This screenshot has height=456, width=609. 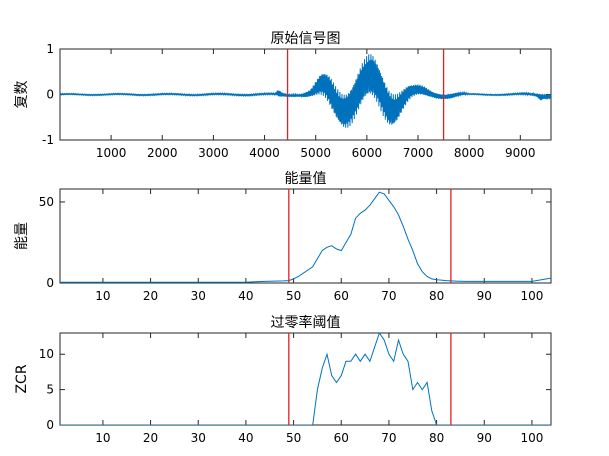 I want to click on x-tick-label: 2000, so click(x=162, y=153).